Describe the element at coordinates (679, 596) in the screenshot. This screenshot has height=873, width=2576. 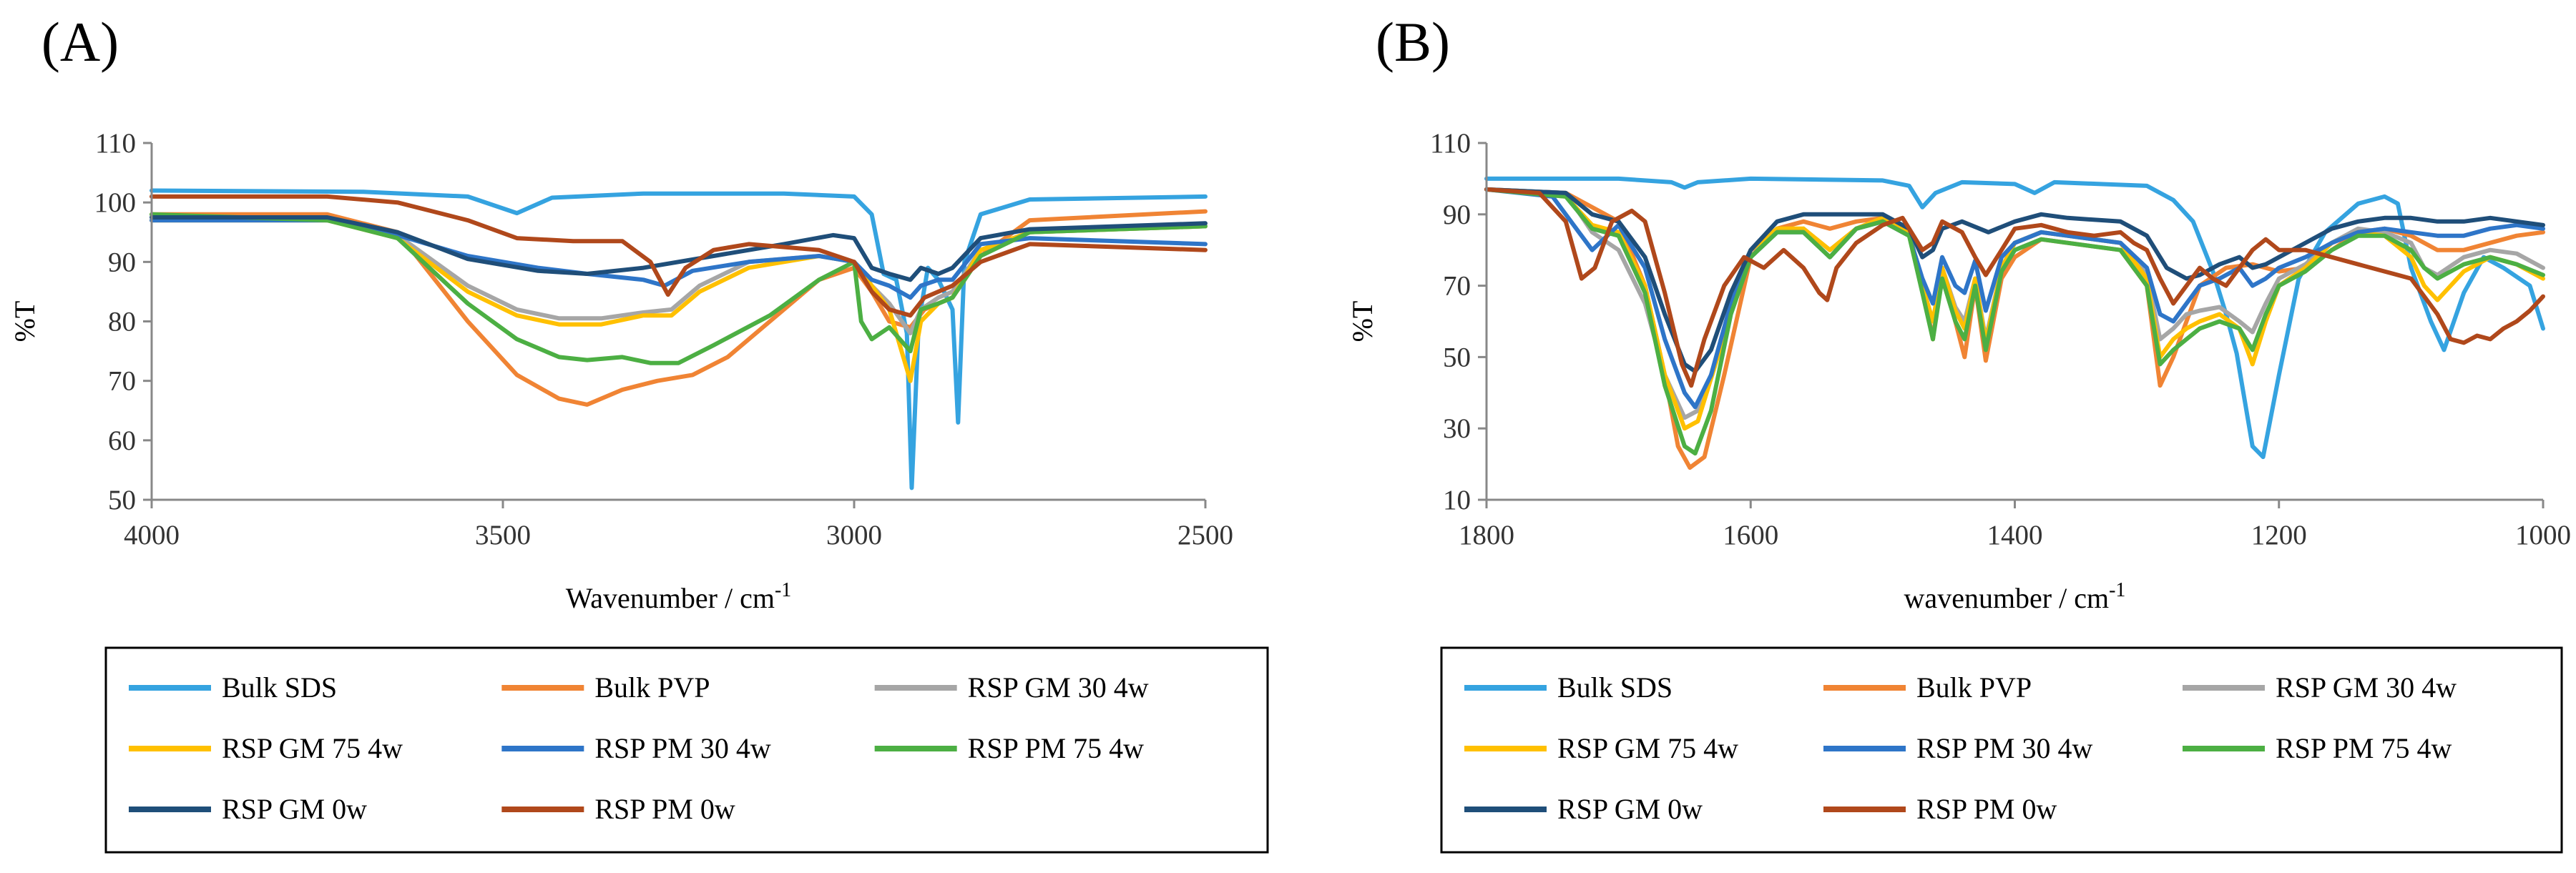
I see `x-axis-title: Wavenumber / cm-1` at that location.